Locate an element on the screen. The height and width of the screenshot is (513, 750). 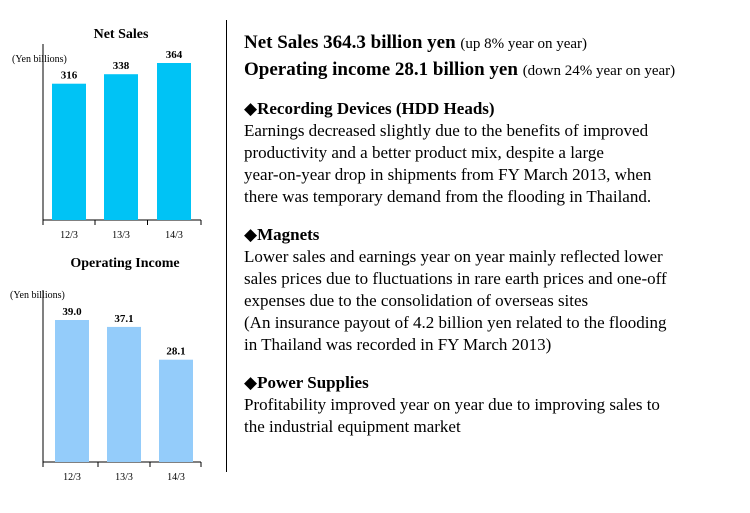
operating-income-category-label: 12/3 is located at coordinates (72, 477).